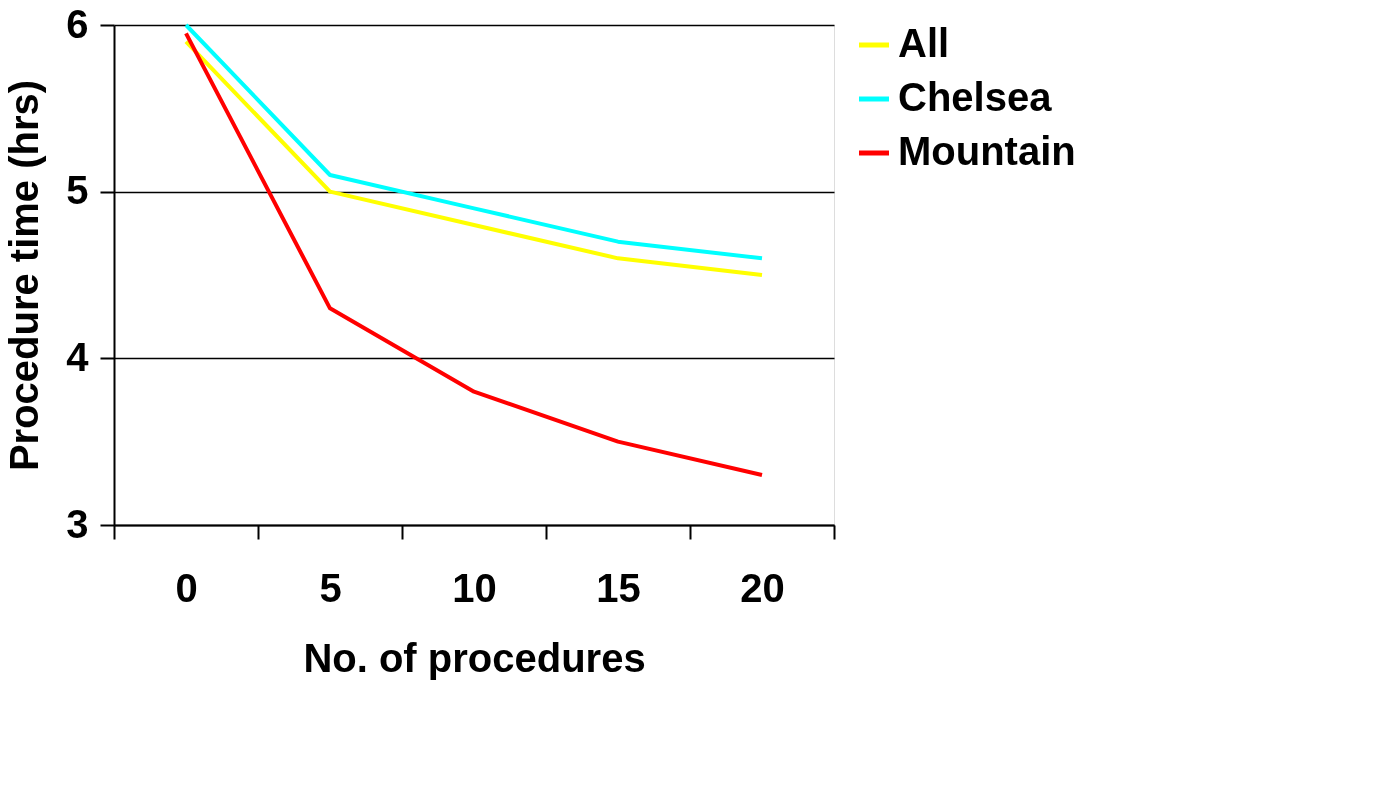 The width and height of the screenshot is (1390, 786). I want to click on x-tick-label: 10, so click(474, 587).